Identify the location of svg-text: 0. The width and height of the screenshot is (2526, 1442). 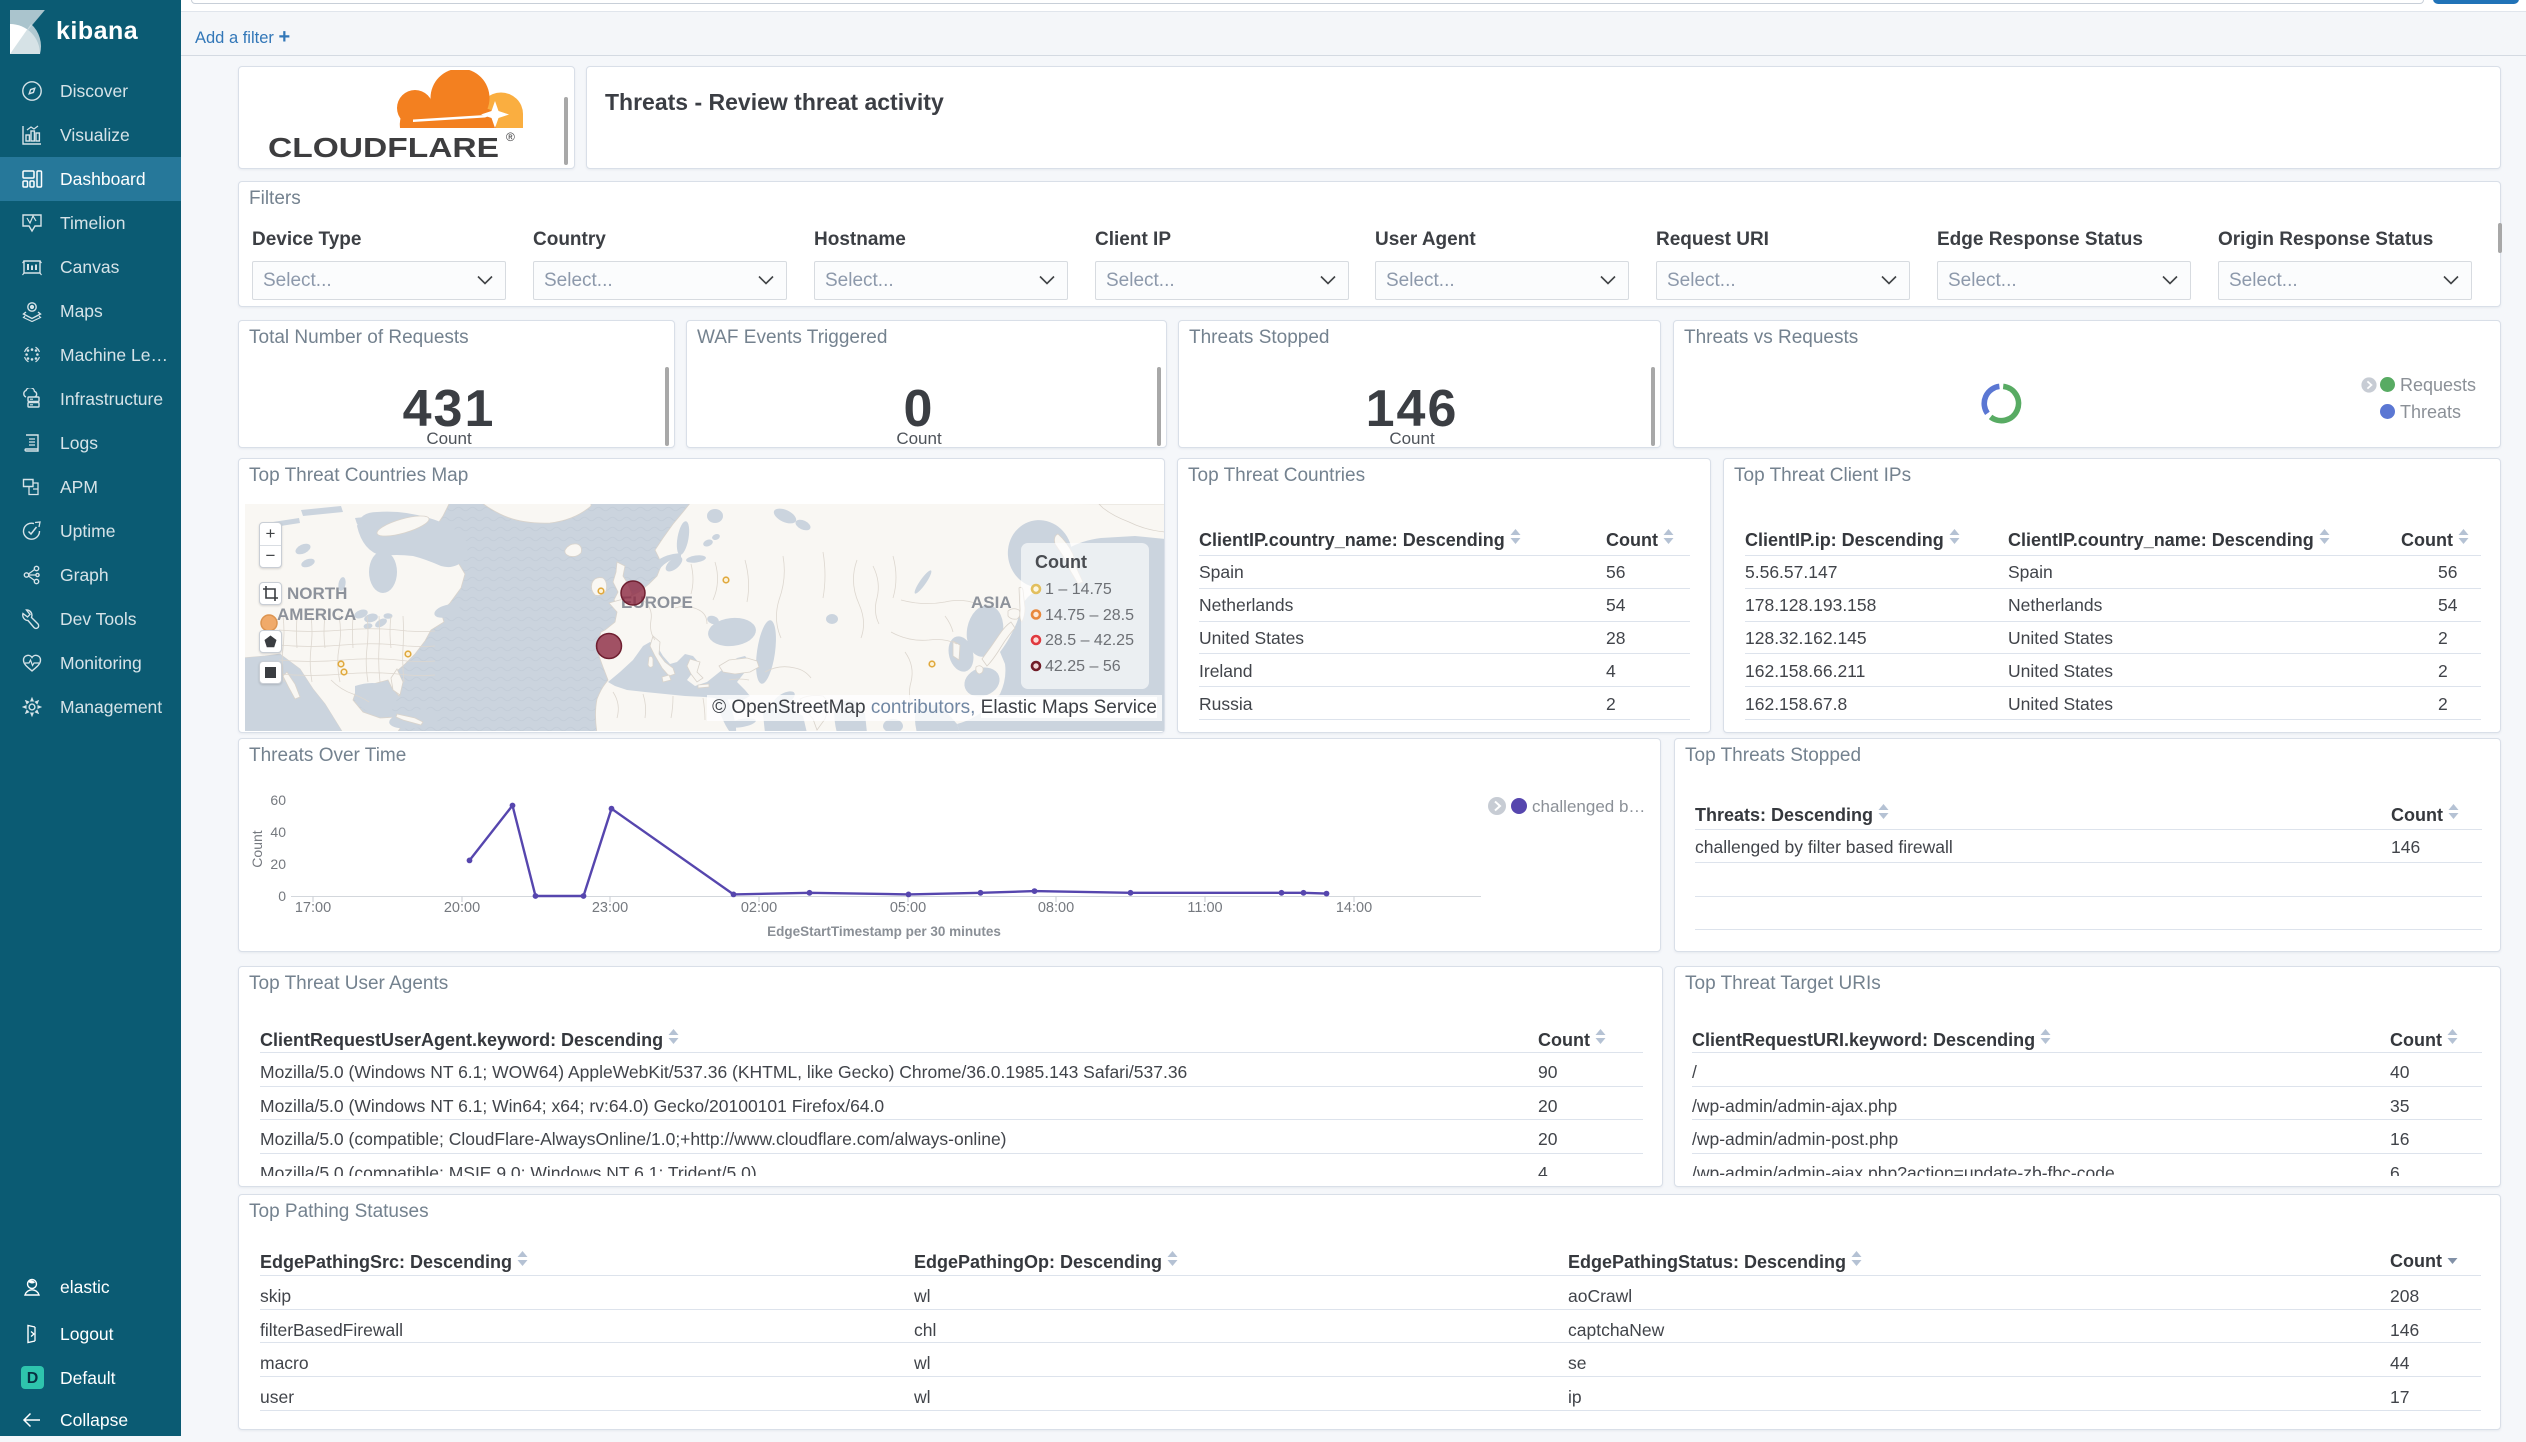
(282, 896).